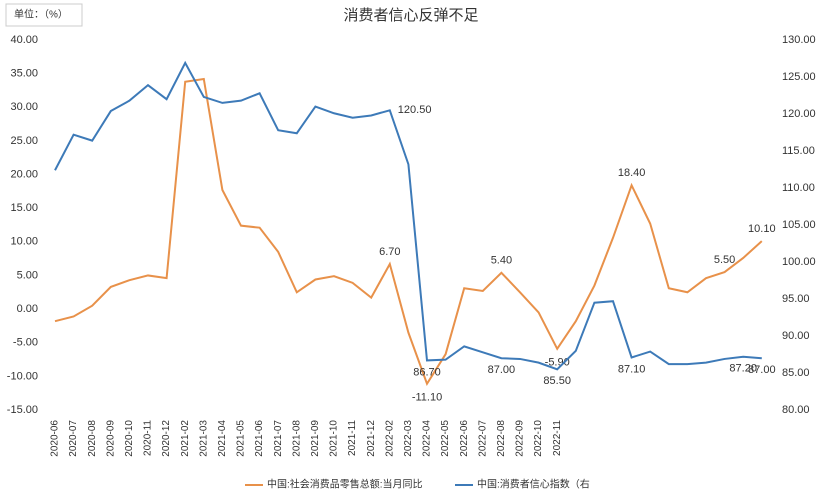 The height and width of the screenshot is (500, 823). Describe the element at coordinates (352, 438) in the screenshot. I see `x-tick-label: 2021-11` at that location.